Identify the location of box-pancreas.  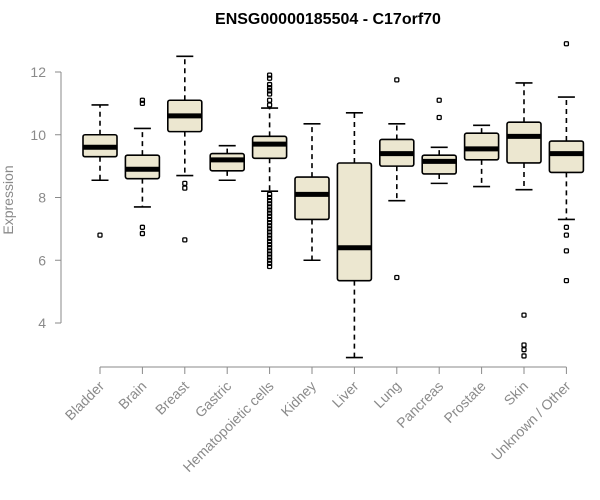
(439, 141).